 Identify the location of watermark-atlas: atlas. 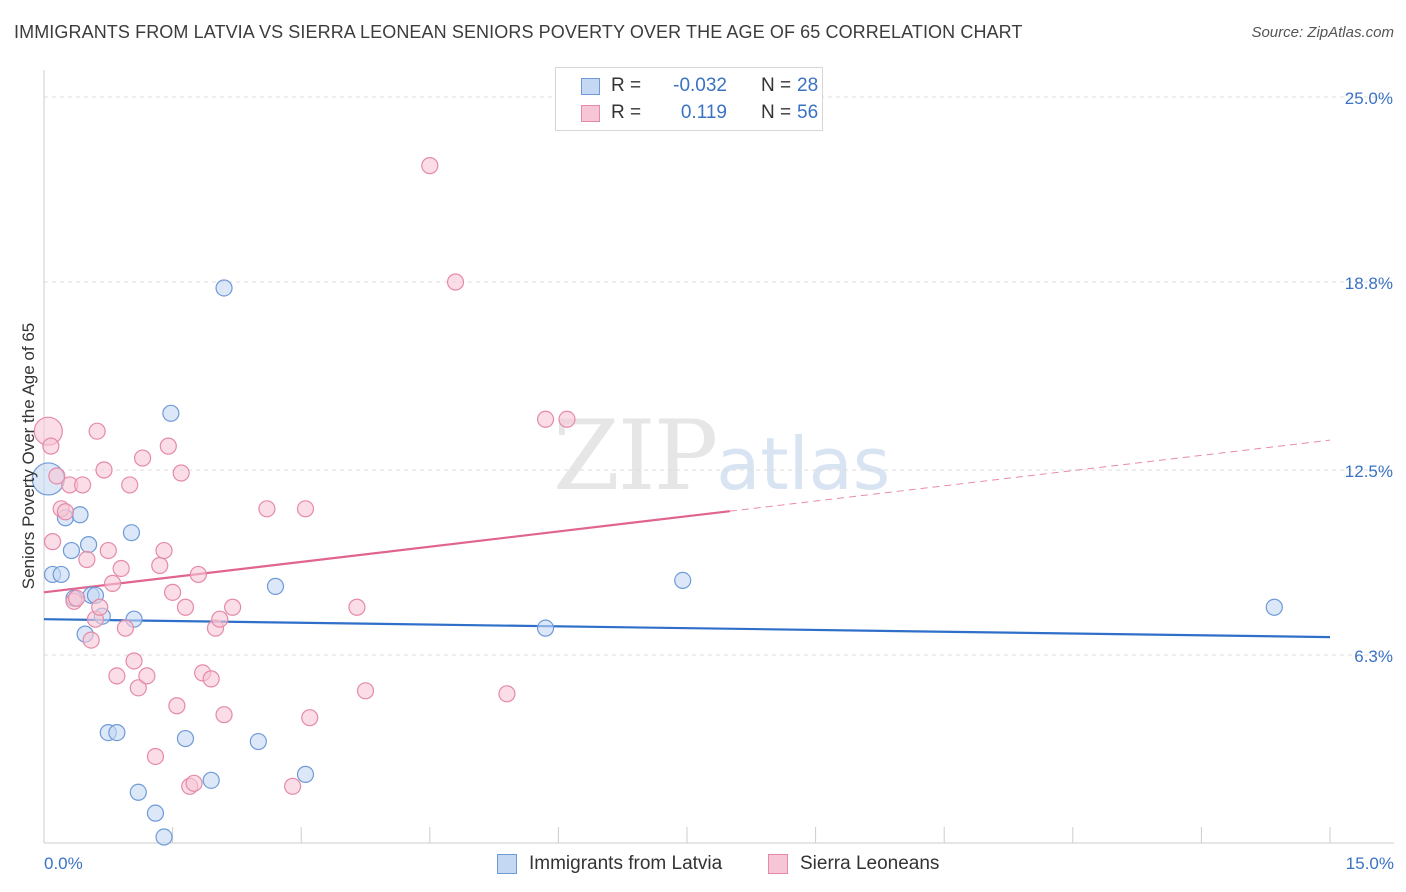
(803, 464).